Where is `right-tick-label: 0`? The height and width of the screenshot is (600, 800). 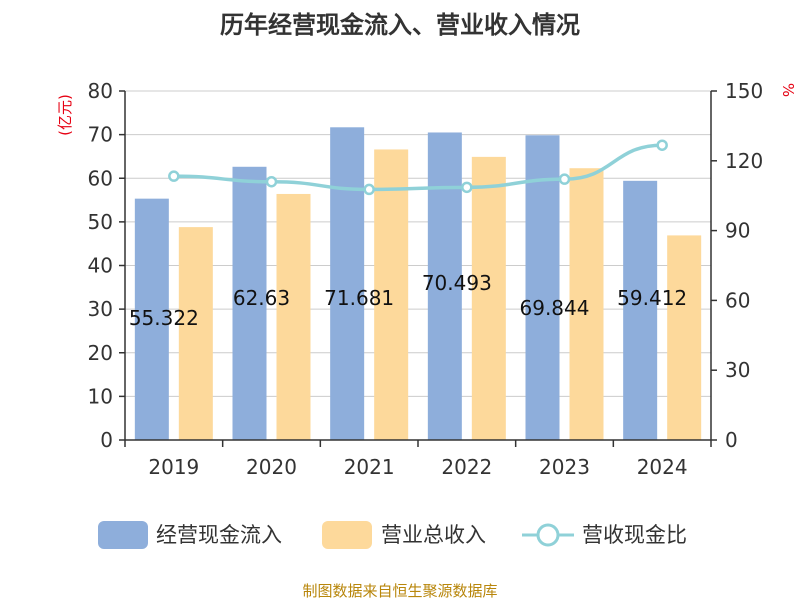
right-tick-label: 0 is located at coordinates (731, 440).